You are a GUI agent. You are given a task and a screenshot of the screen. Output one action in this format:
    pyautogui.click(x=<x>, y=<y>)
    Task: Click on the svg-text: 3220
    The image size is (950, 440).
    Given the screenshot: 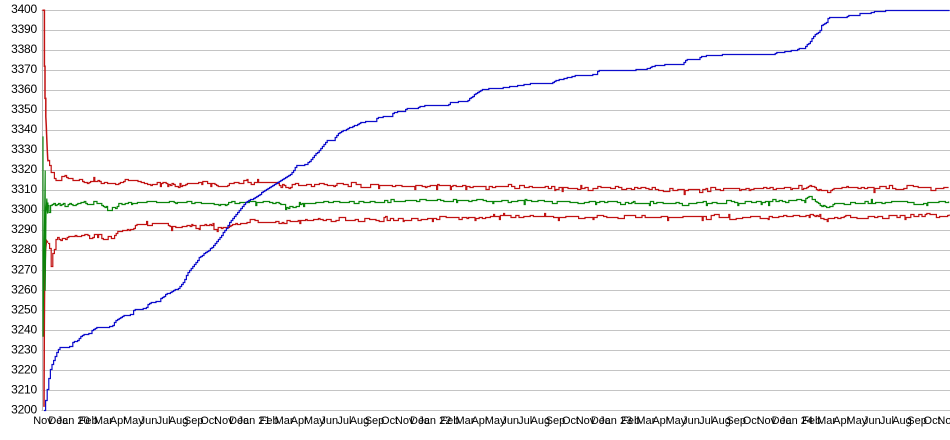 What is the action you would take?
    pyautogui.click(x=24, y=369)
    